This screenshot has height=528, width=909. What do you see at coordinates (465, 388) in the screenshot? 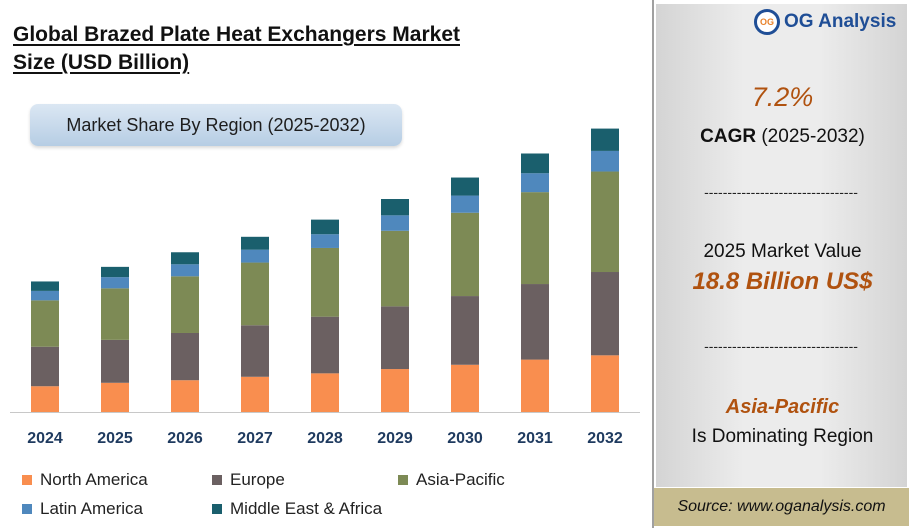
I see `bar-segment-north-america-2030` at bounding box center [465, 388].